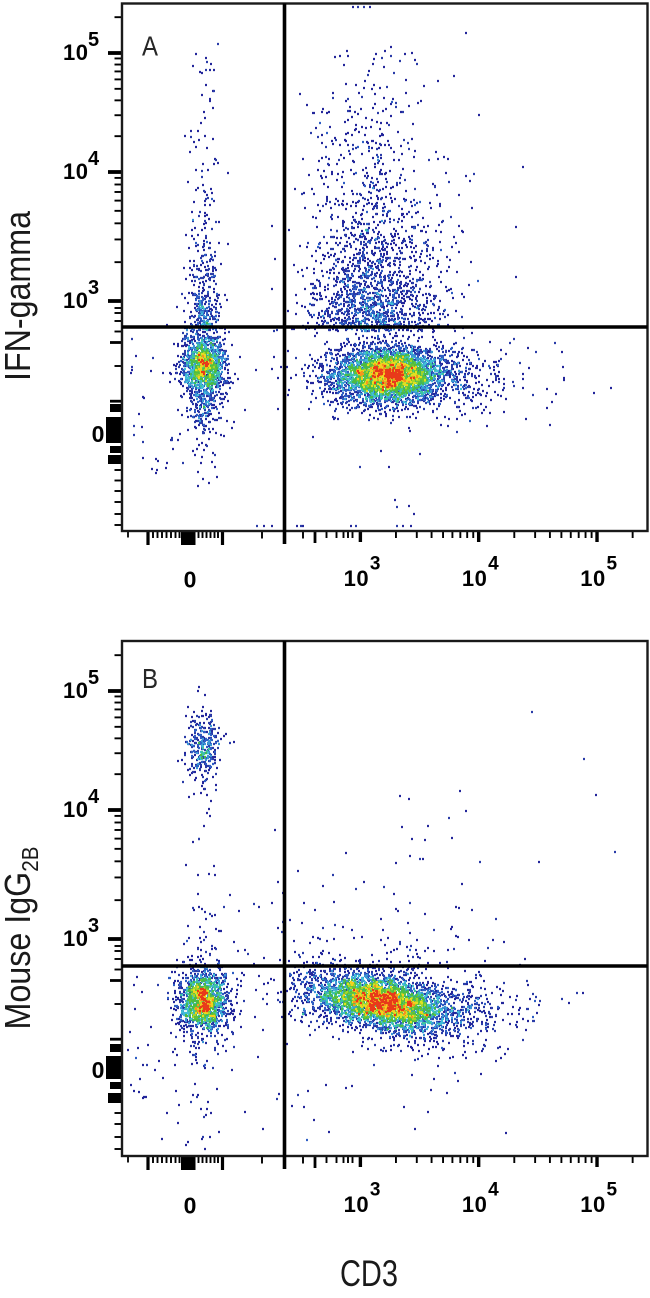 The height and width of the screenshot is (1298, 650). What do you see at coordinates (21, 938) in the screenshot?
I see `svg-text: Mouse IgG2B` at bounding box center [21, 938].